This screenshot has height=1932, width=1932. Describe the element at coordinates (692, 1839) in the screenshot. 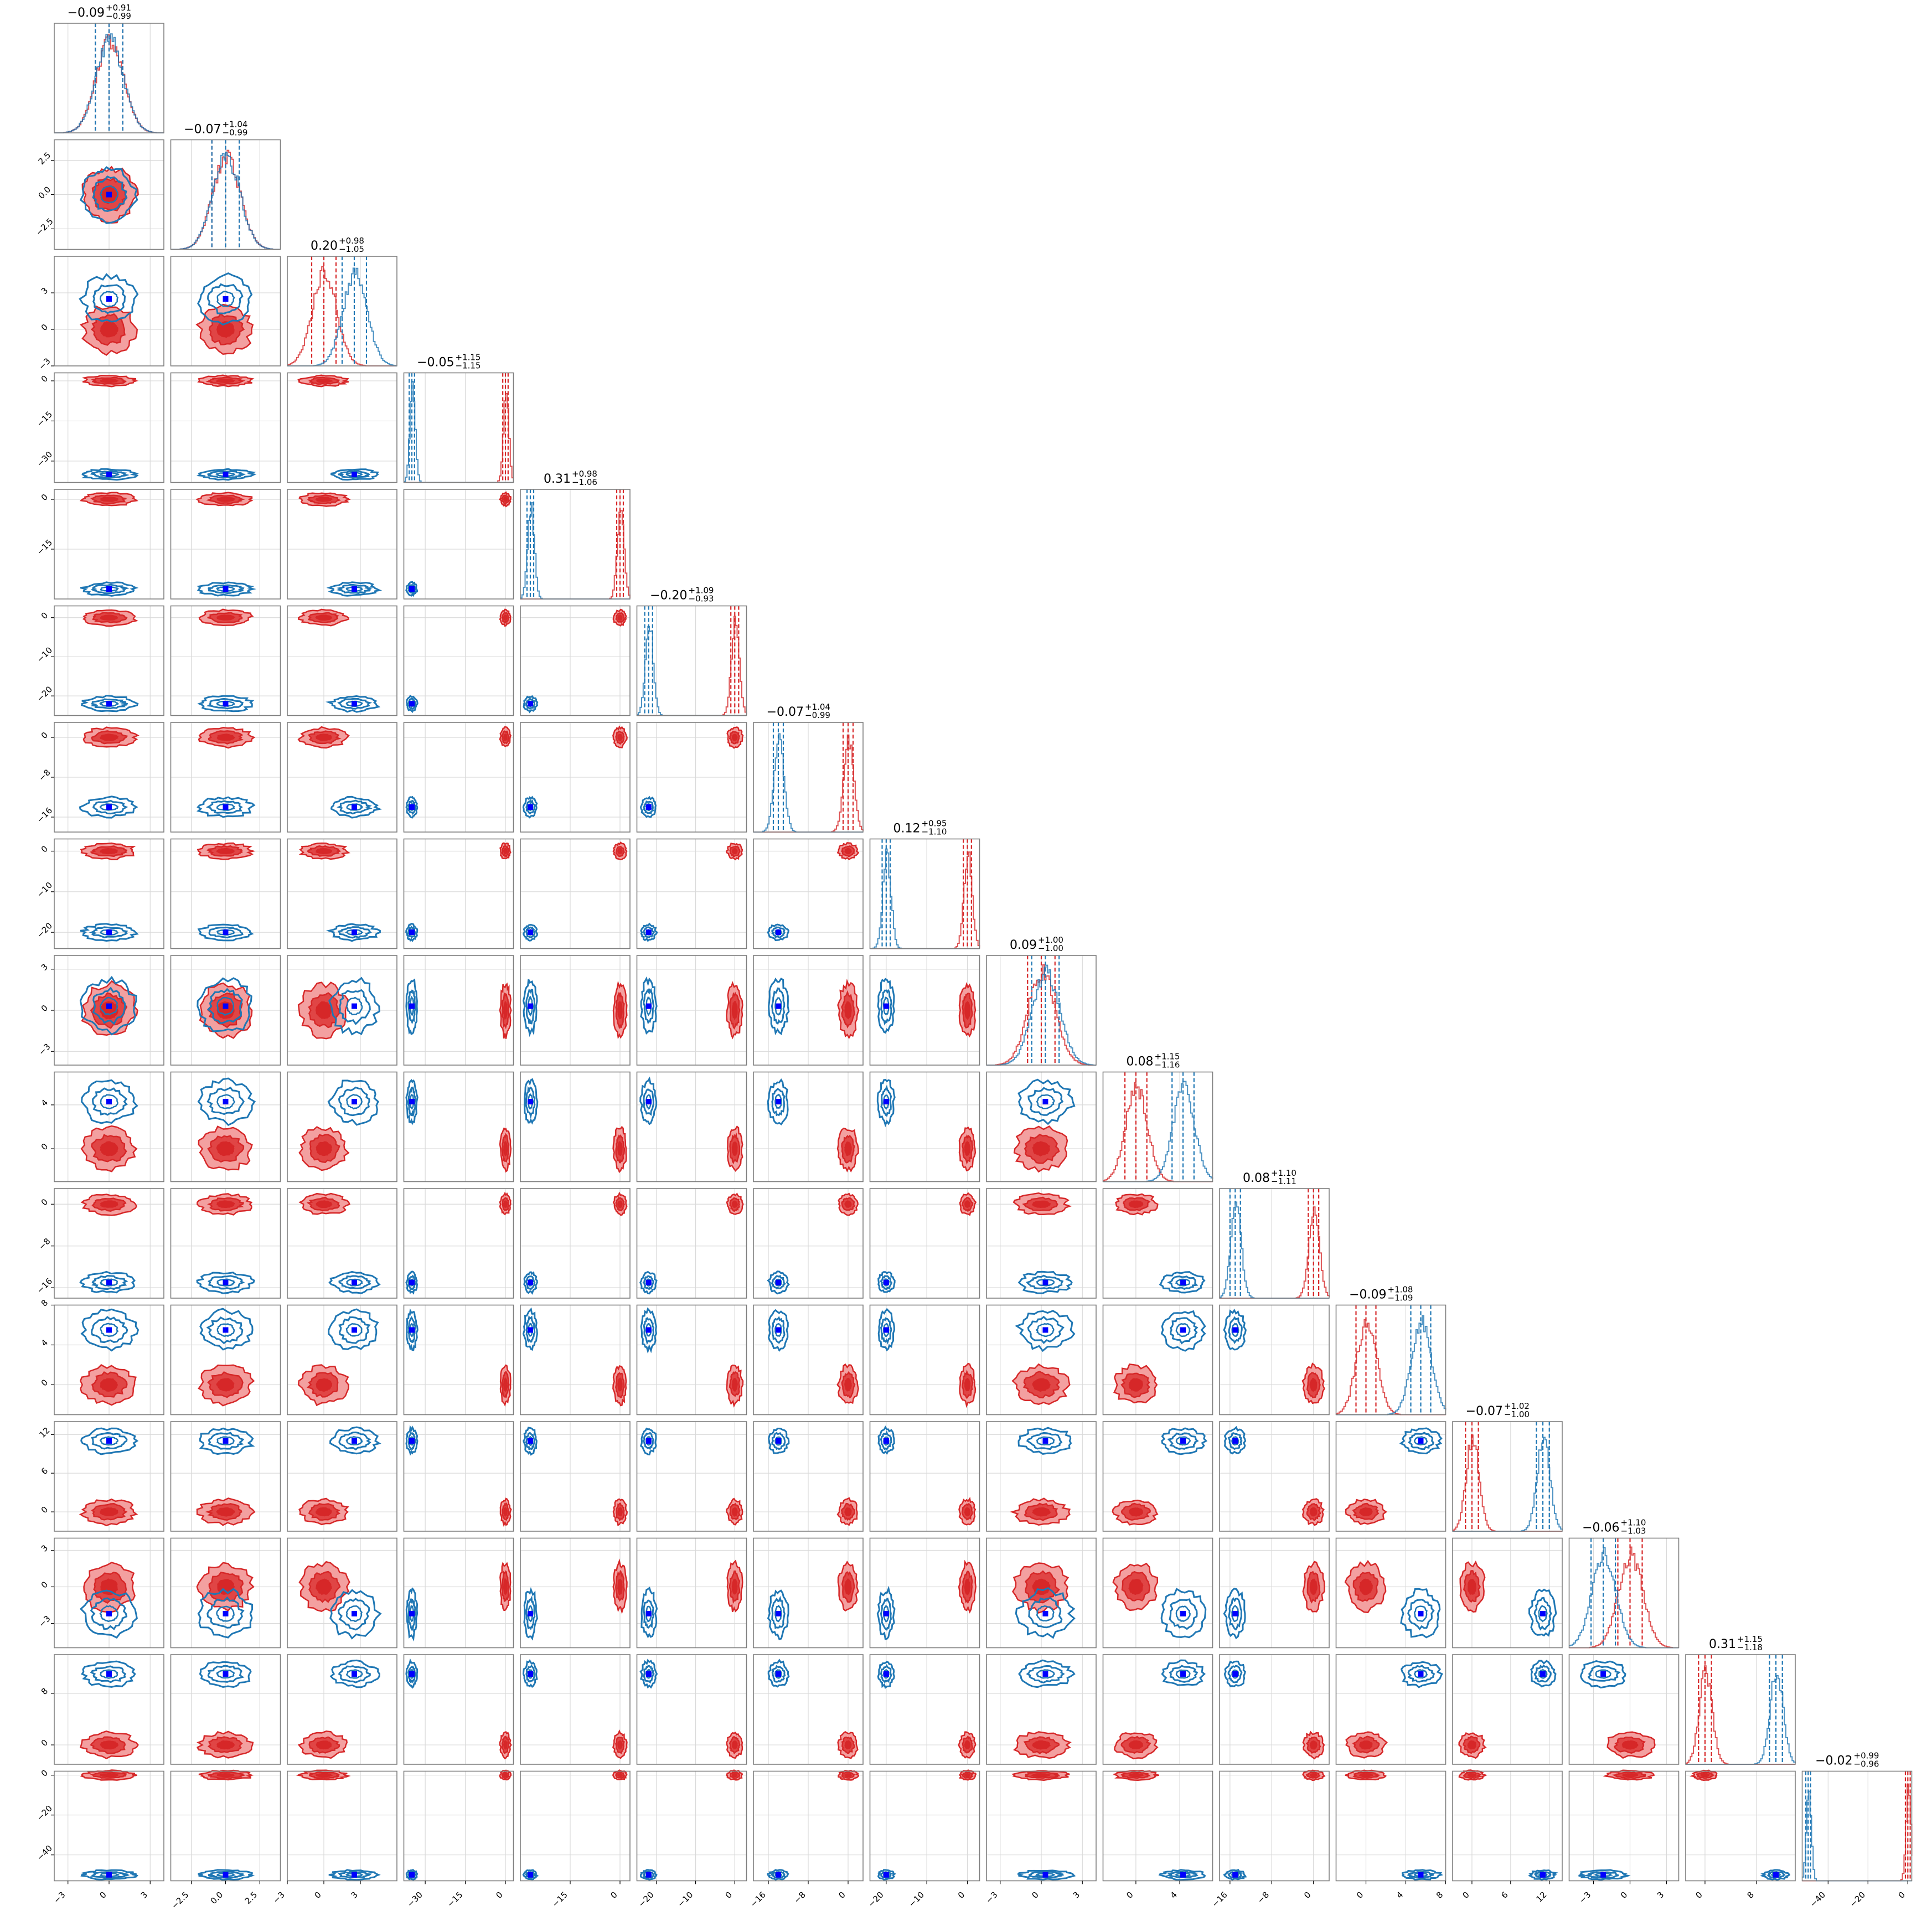

I see `panel-15-5: −20 −10 0` at that location.